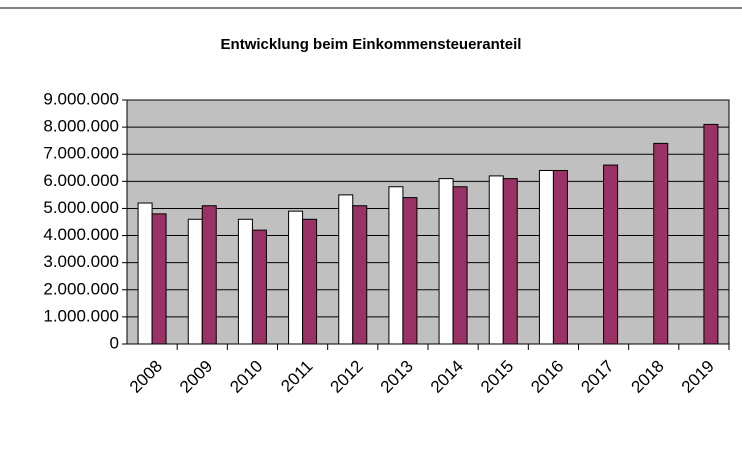  I want to click on y-tick-label: 5.000.000, so click(81, 207).